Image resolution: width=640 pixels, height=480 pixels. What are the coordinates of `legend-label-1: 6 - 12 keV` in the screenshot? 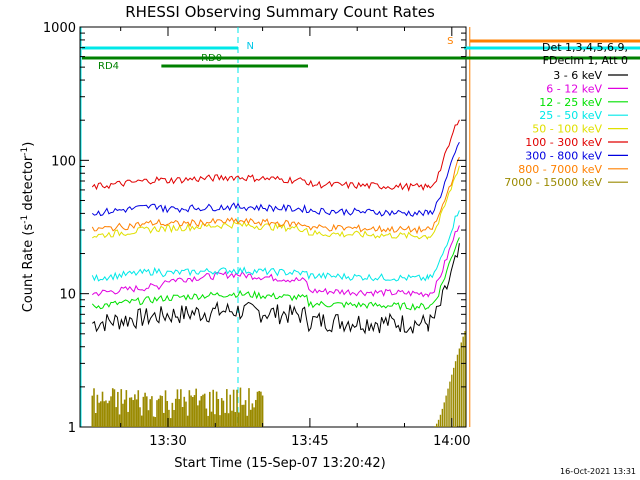 It's located at (574, 88).